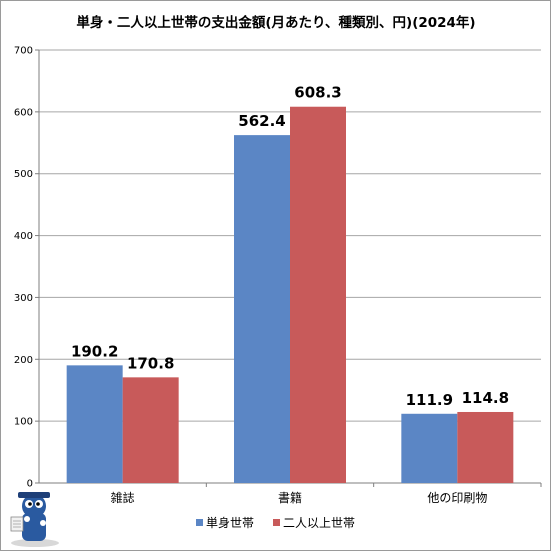 The image size is (551, 552). What do you see at coordinates (317, 93) in the screenshot?
I see `data-label: 608.3` at bounding box center [317, 93].